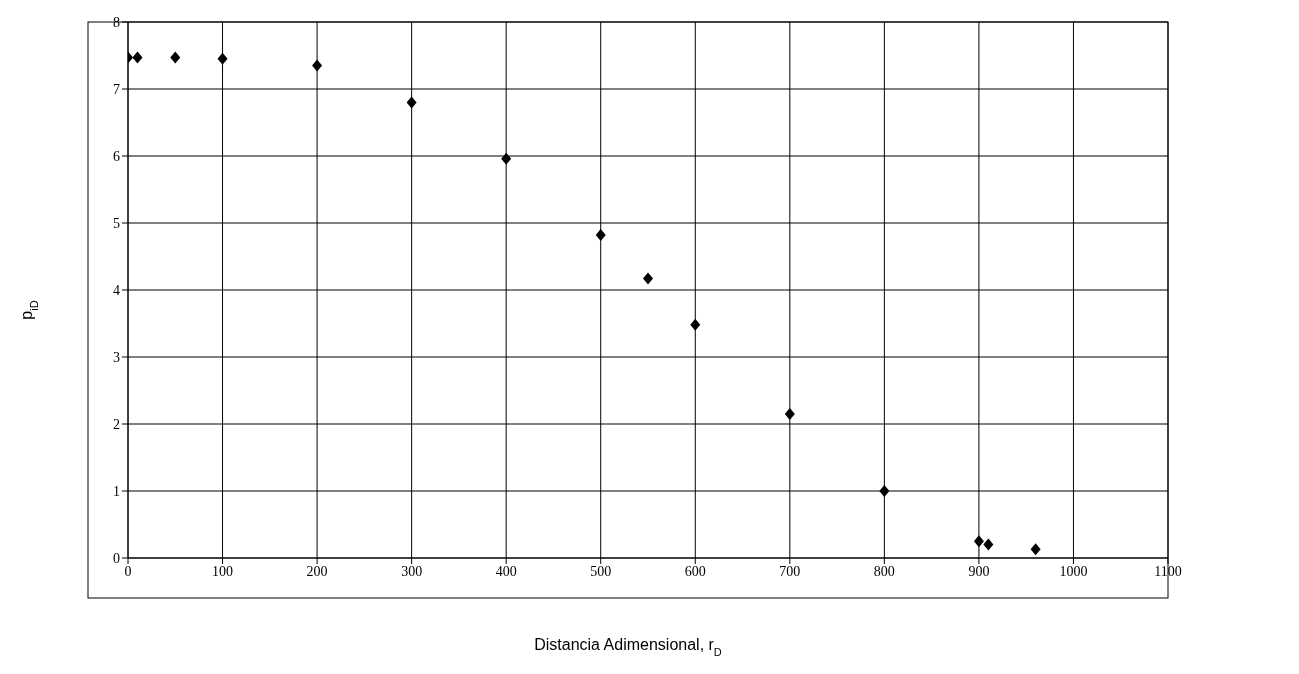 This screenshot has width=1299, height=674. Describe the element at coordinates (601, 571) in the screenshot. I see `x-tick-label: 500` at that location.